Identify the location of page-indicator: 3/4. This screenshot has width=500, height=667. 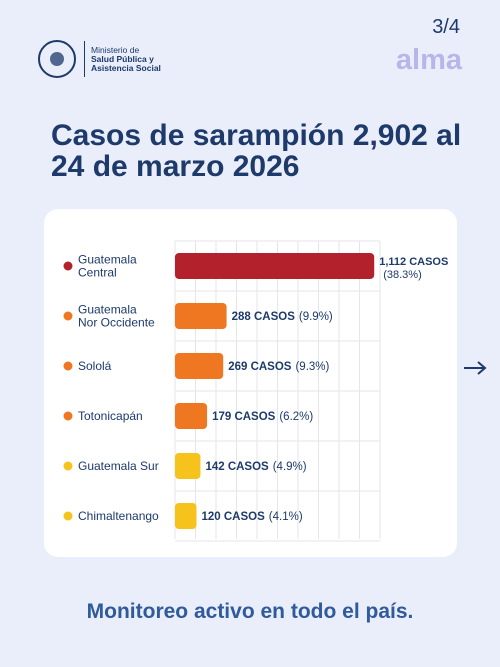
(446, 27).